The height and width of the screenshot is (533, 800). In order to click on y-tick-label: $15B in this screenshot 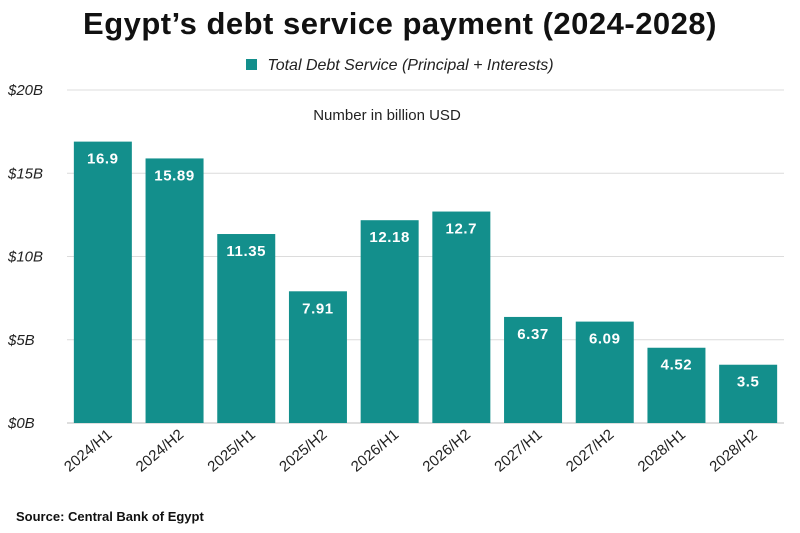, I will do `click(25, 173)`.